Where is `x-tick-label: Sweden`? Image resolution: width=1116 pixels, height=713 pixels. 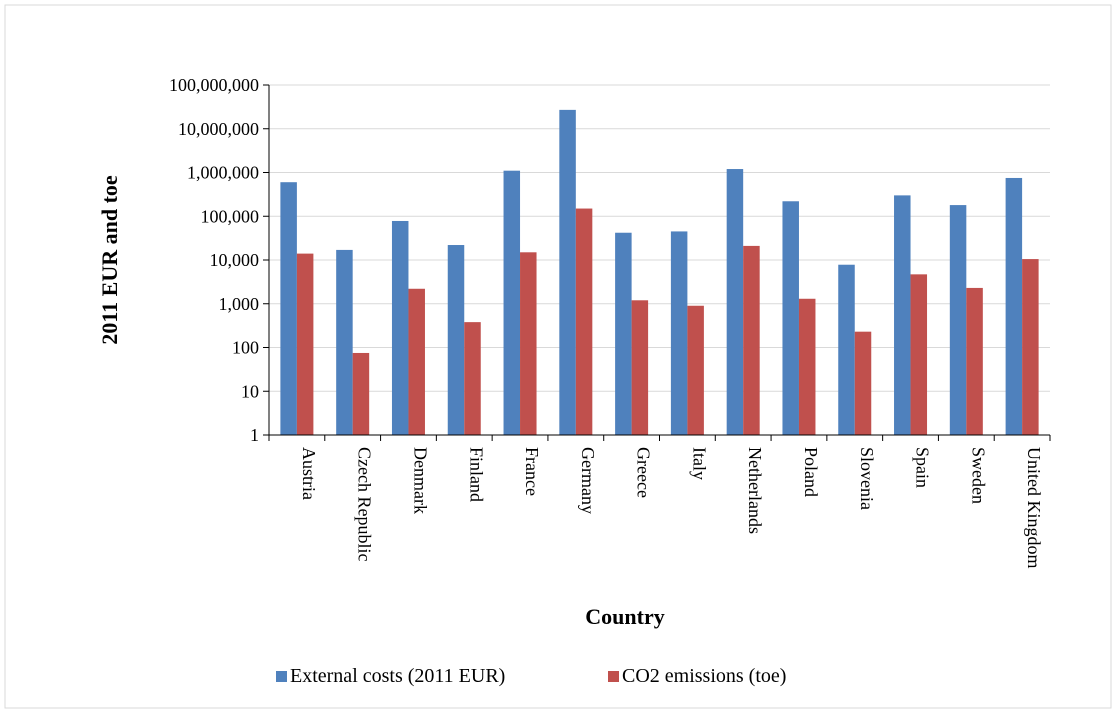 x-tick-label: Sweden is located at coordinates (978, 475).